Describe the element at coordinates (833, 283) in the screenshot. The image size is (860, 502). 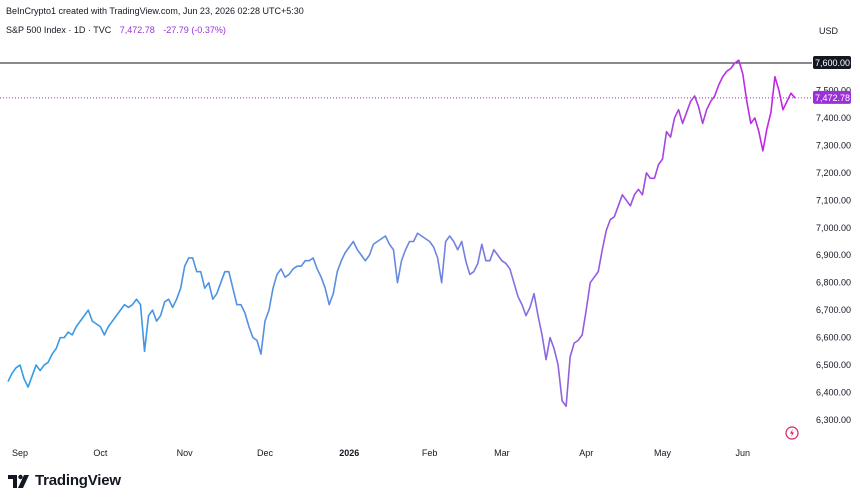
I see `y-tick-label: 6,800.00` at that location.